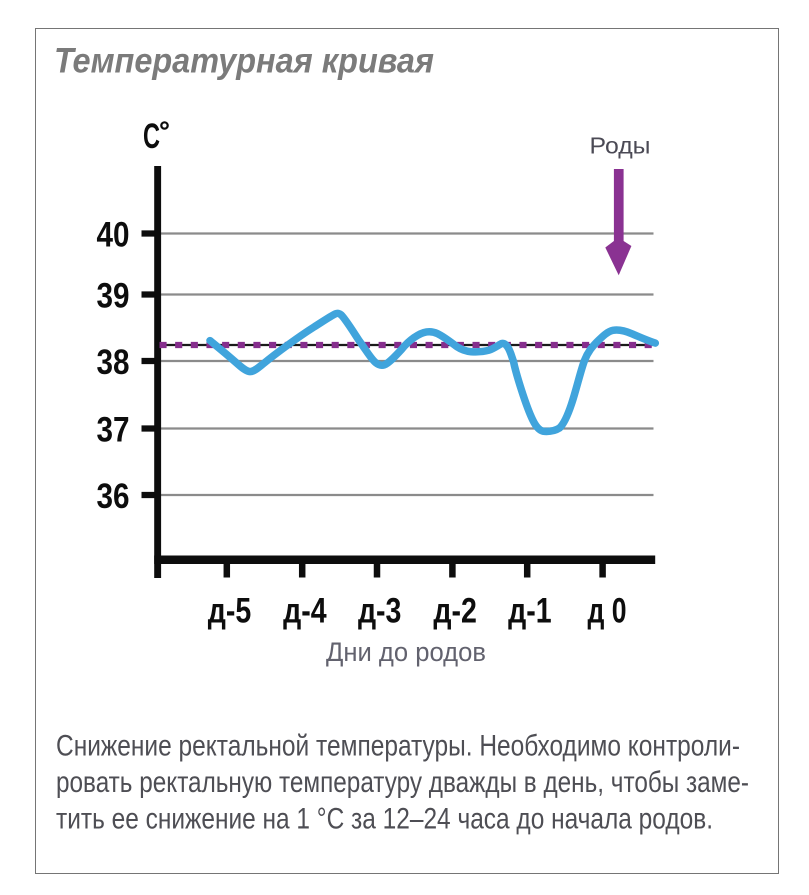 This screenshot has height=895, width=809. What do you see at coordinates (455, 611) in the screenshot?
I see `svg-text: д-2` at bounding box center [455, 611].